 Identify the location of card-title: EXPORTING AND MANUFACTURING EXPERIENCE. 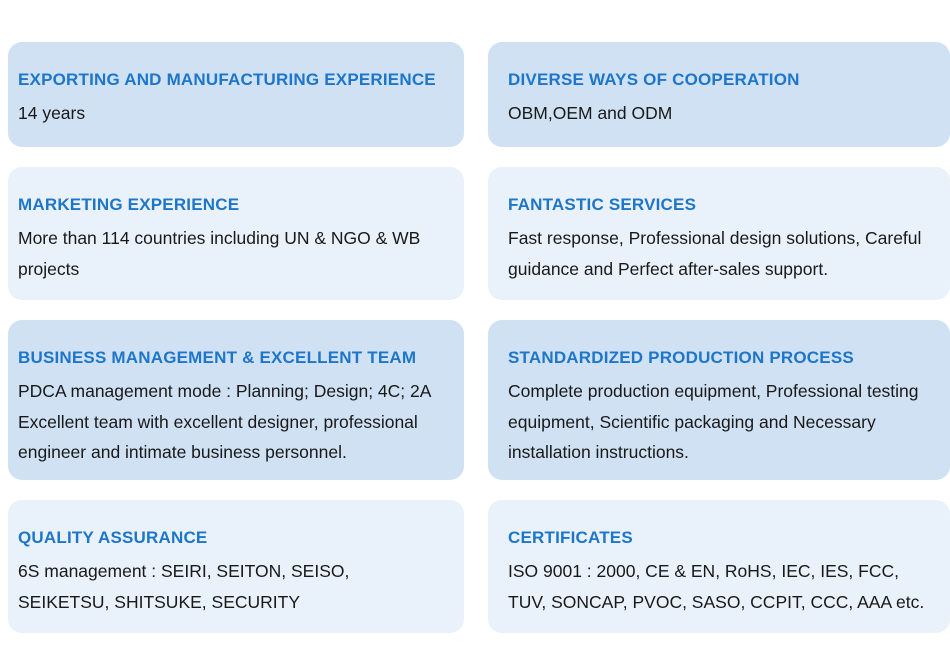
(227, 79).